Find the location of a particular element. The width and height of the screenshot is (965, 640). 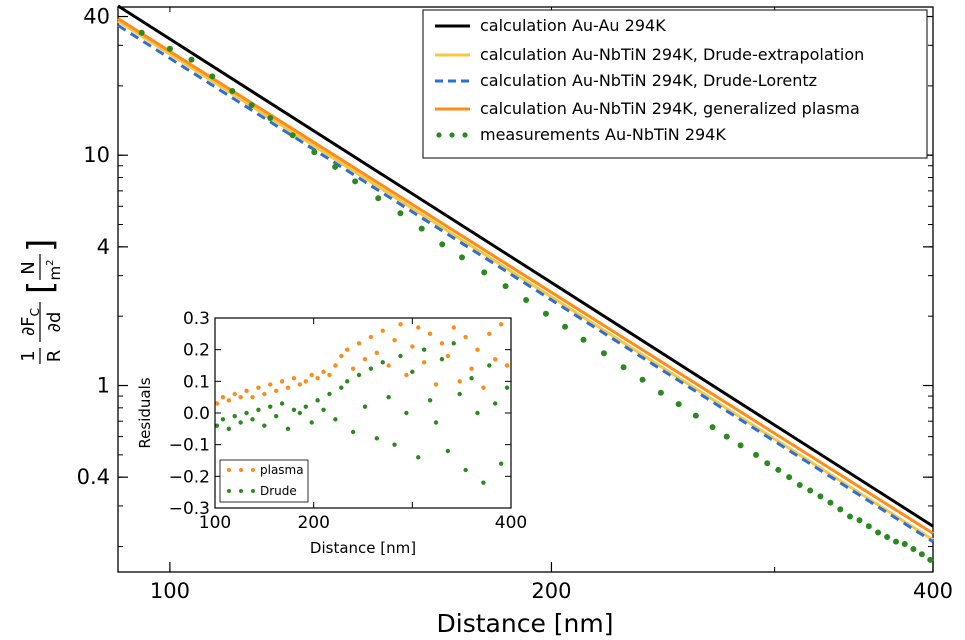

ylabel-derivative-num: ∂FC is located at coordinates (30, 322).